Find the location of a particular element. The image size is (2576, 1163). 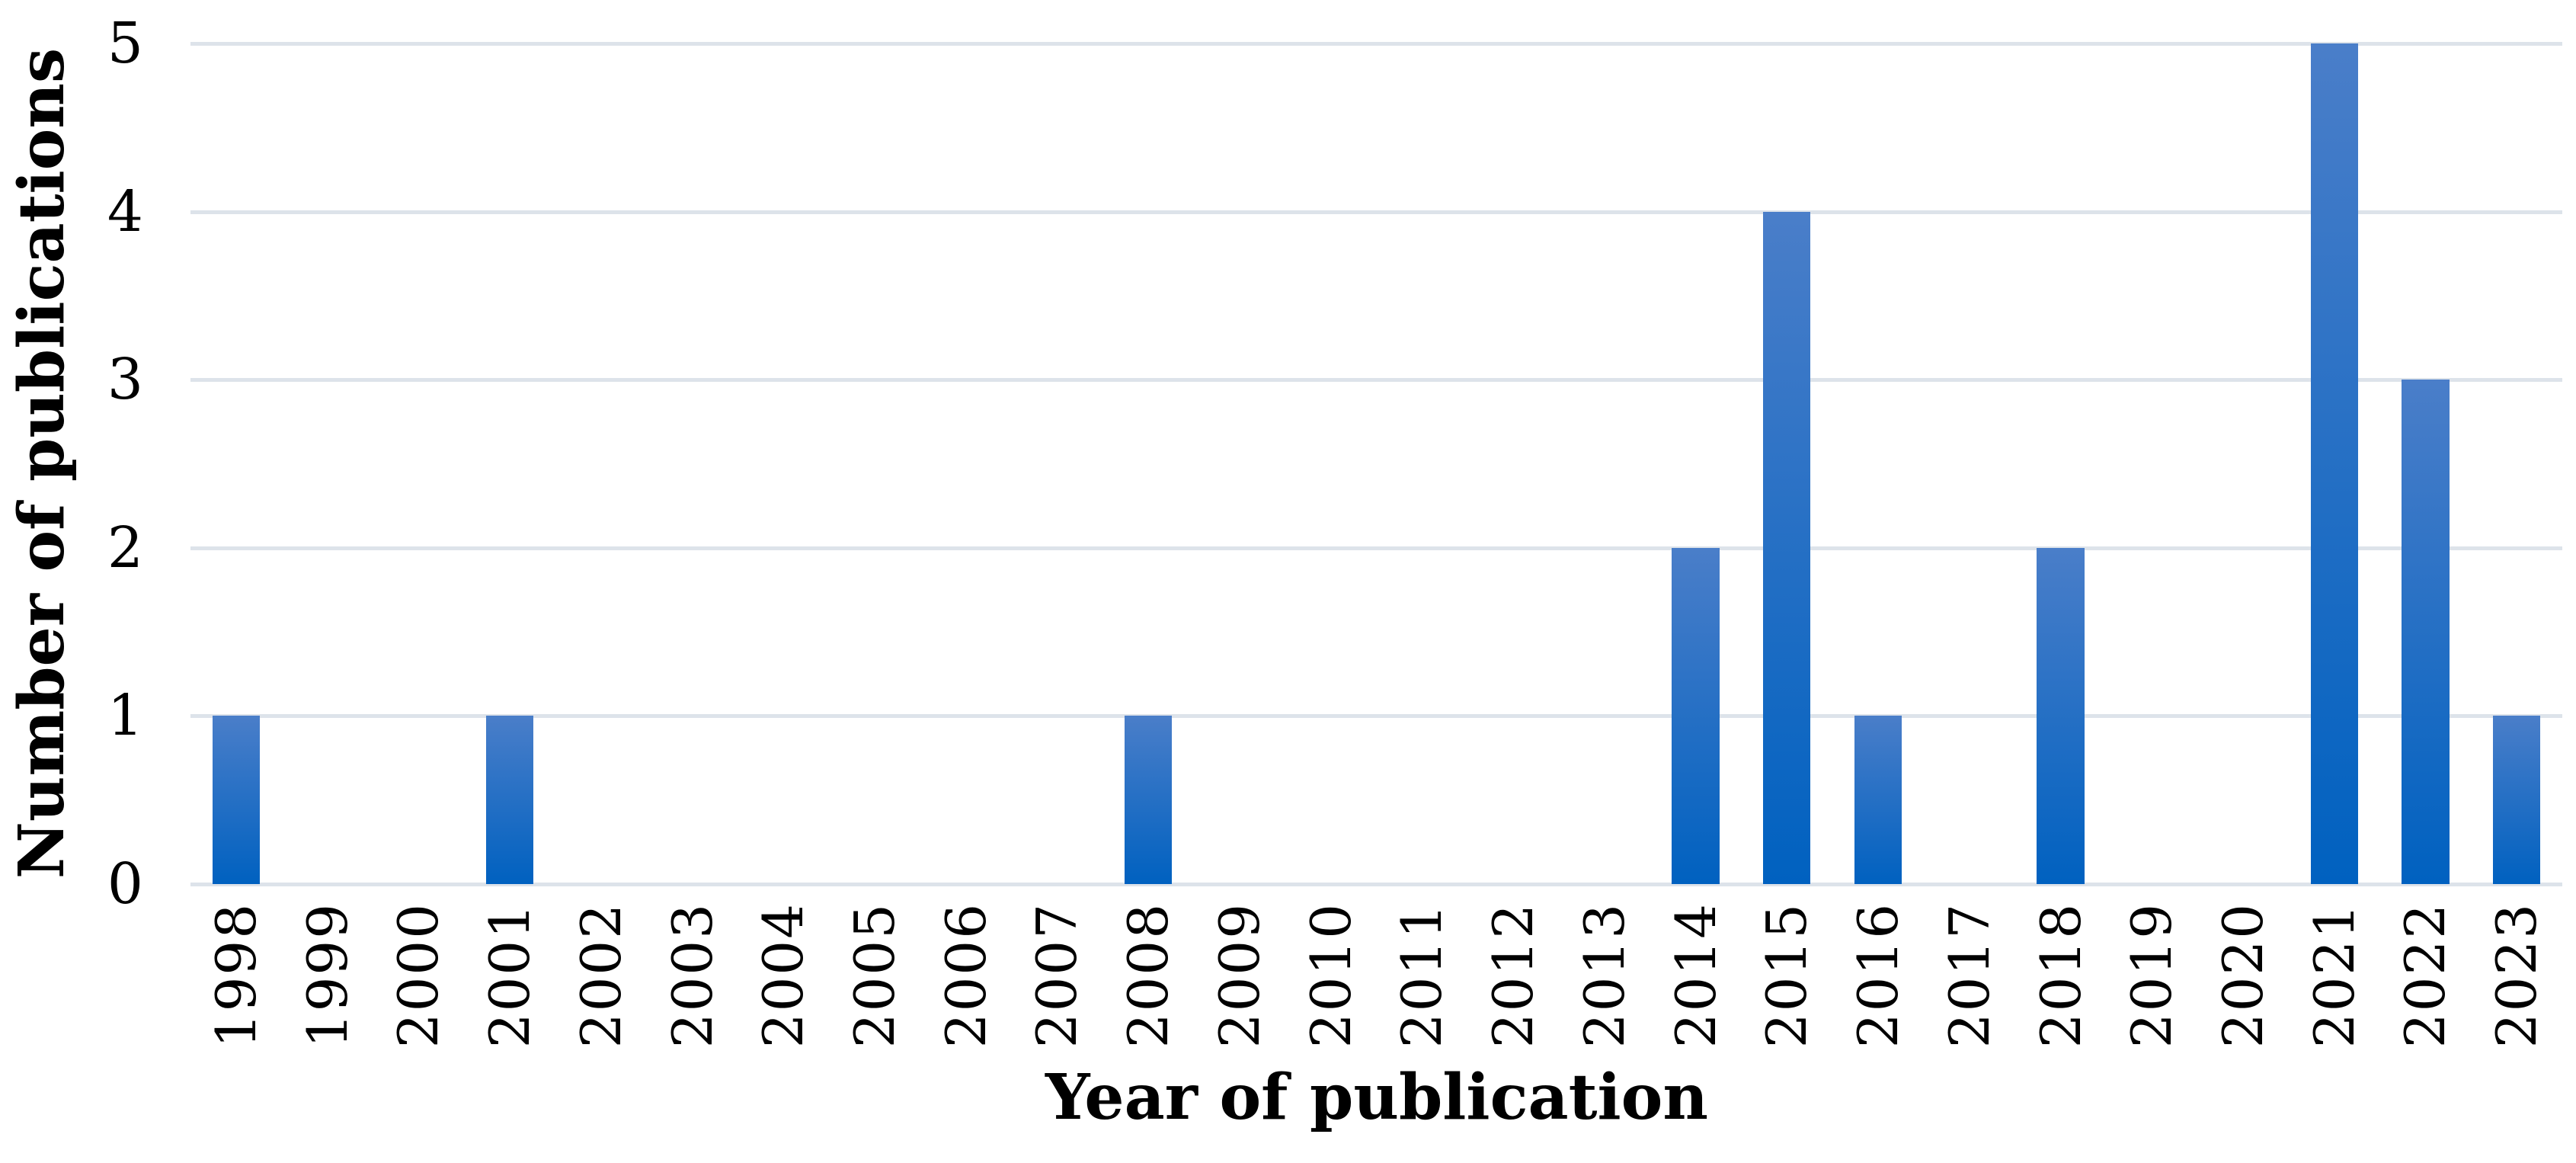

x-label-slot-2005: 2005 is located at coordinates (874, 975).